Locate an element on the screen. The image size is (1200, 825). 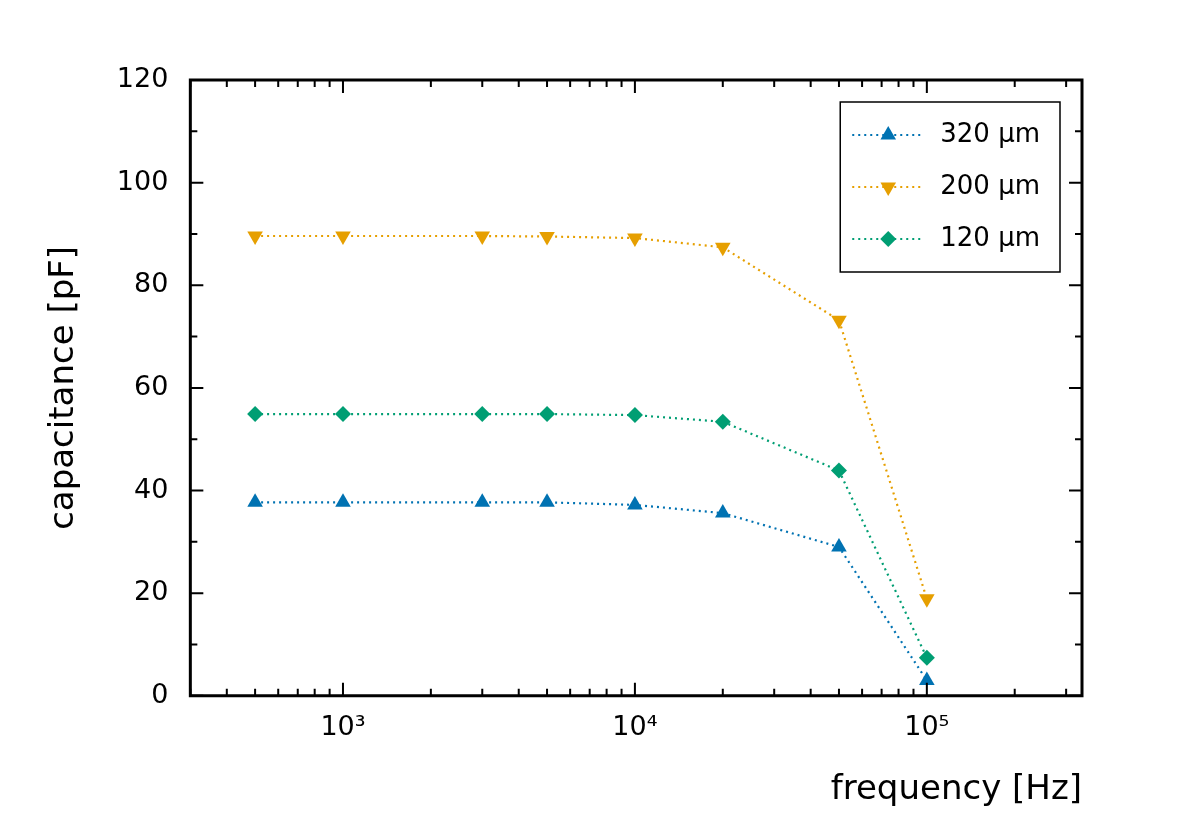
legend-label: 120 µm is located at coordinates (990, 236).